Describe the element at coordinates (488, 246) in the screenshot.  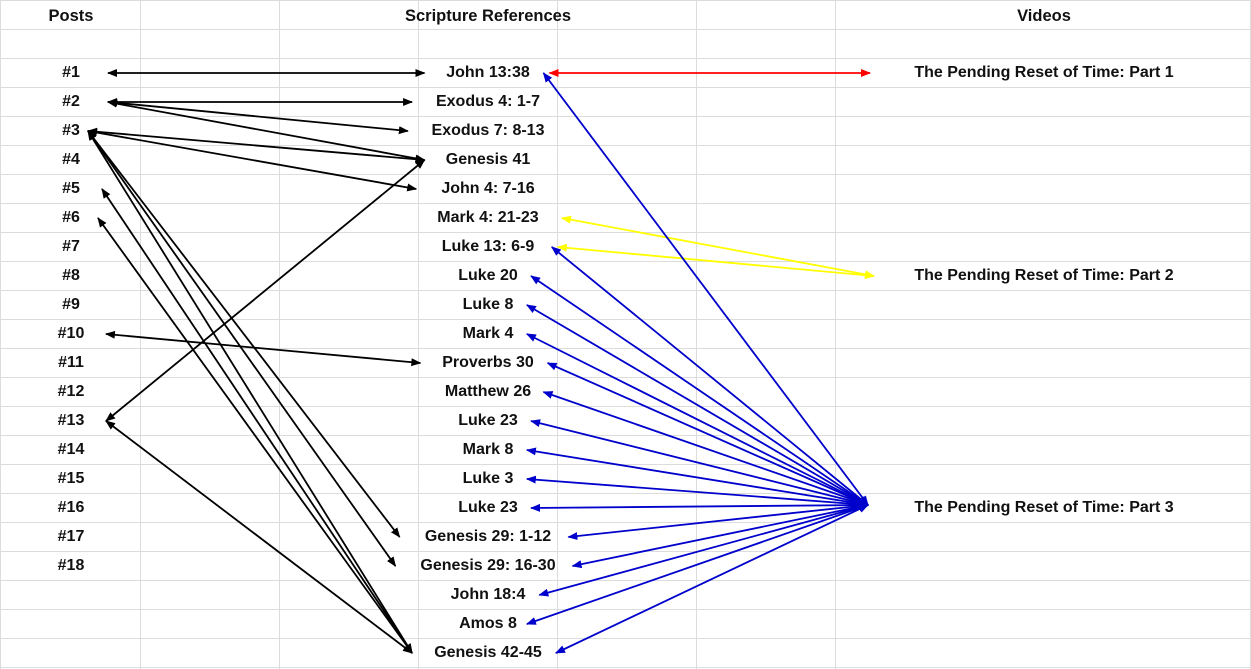
I see `scripture-label: Luke 13: 6-9` at that location.